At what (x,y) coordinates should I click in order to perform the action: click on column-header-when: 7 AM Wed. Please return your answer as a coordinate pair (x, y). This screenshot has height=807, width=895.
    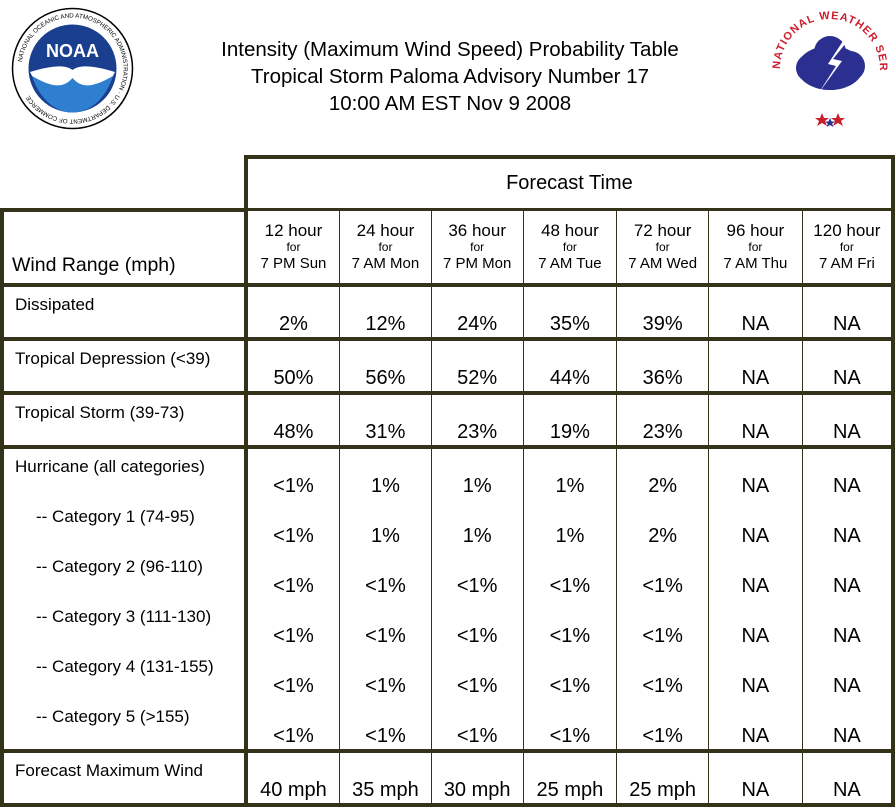
    Looking at the image, I should click on (663, 263).